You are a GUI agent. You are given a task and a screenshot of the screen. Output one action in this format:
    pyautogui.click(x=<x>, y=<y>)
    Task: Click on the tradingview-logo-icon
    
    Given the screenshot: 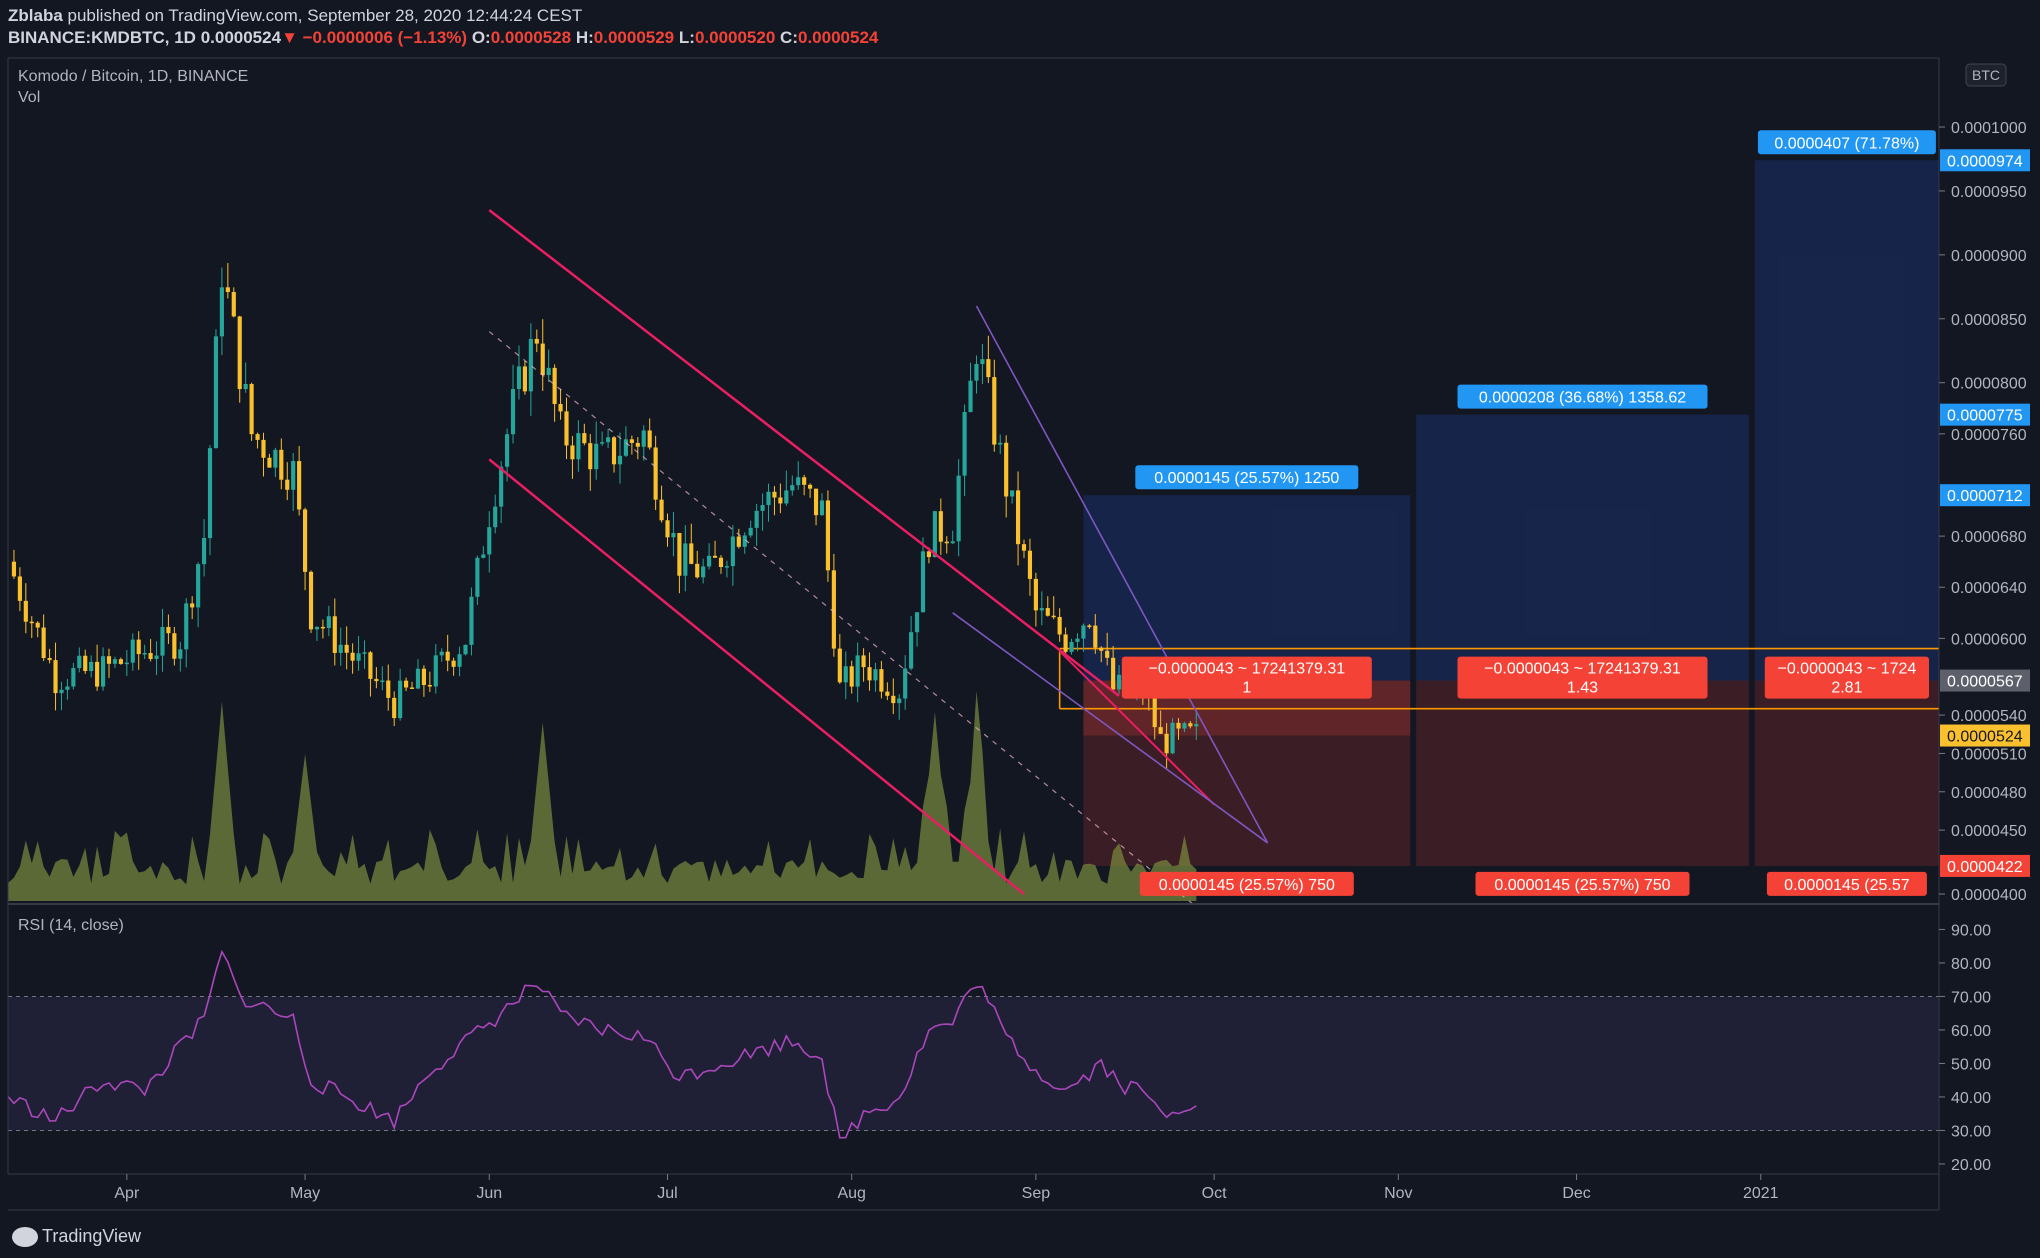 What is the action you would take?
    pyautogui.click(x=25, y=1237)
    